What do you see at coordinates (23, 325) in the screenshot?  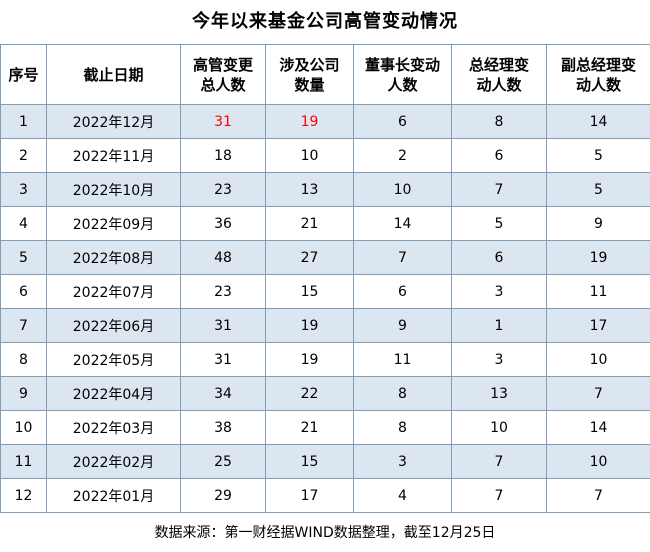 I see `row-index-cell: 7` at bounding box center [23, 325].